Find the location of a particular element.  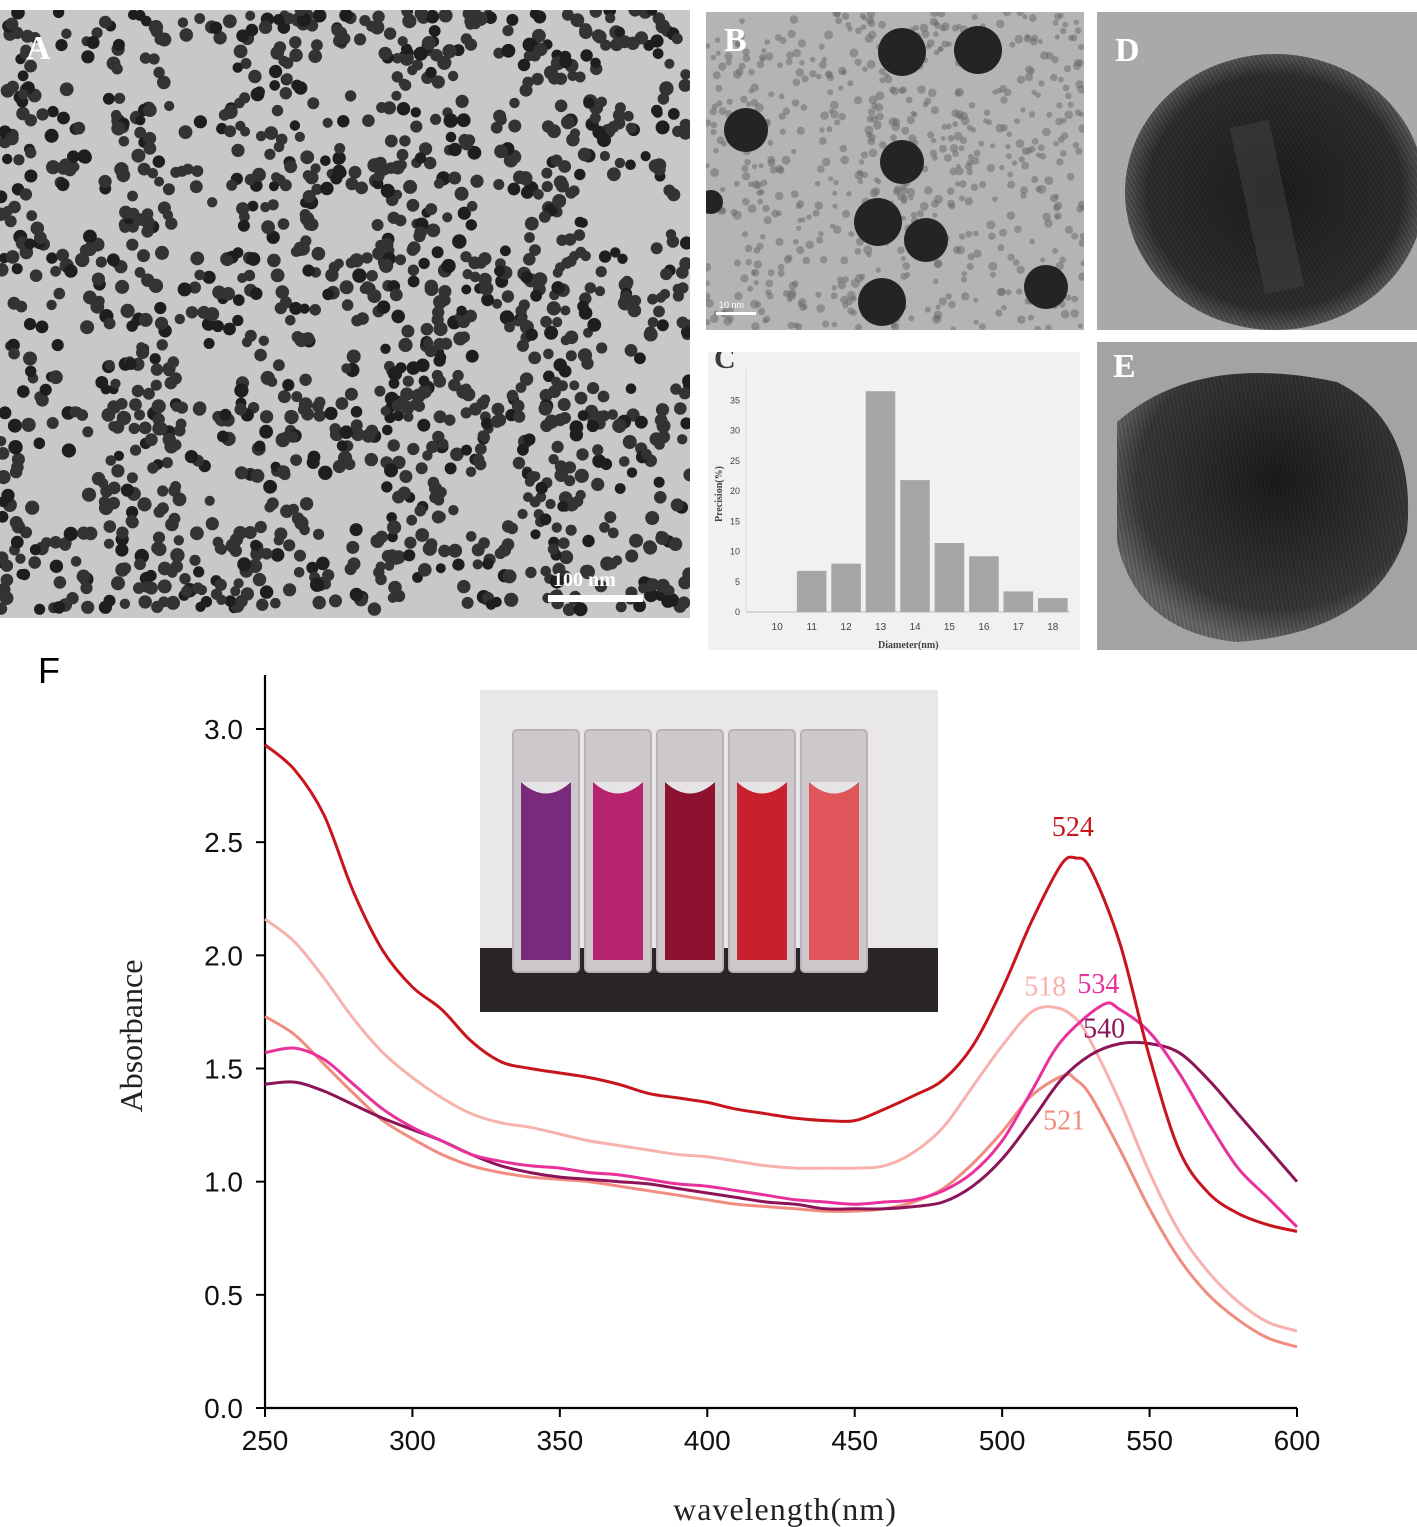

spectra-ylabel: Absorbance is located at coordinates (131, 1036).